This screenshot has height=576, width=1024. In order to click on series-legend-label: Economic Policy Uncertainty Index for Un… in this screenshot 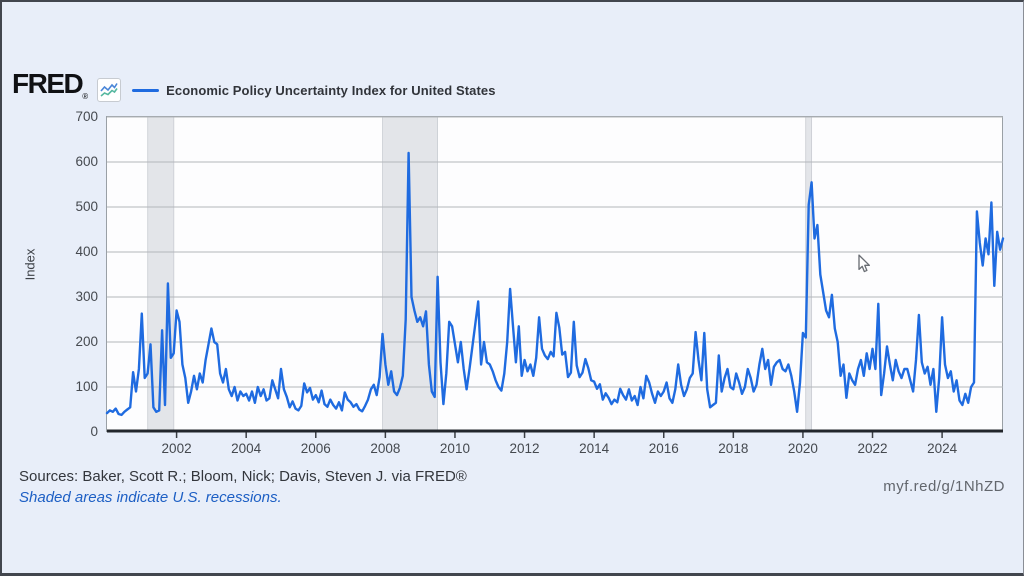, I will do `click(331, 90)`.